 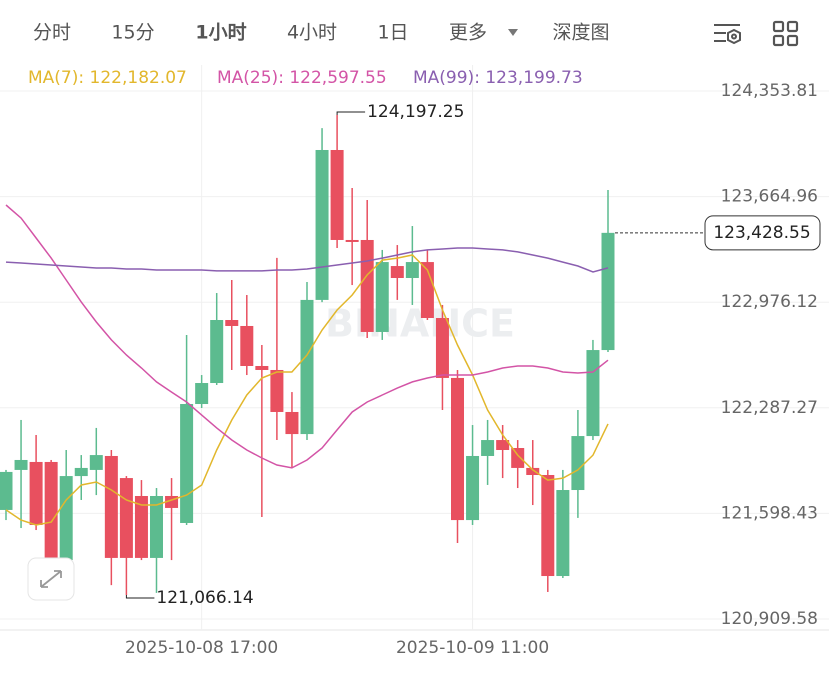 What do you see at coordinates (247, 78) in the screenshot?
I see `legend-name: MA(25)` at bounding box center [247, 78].